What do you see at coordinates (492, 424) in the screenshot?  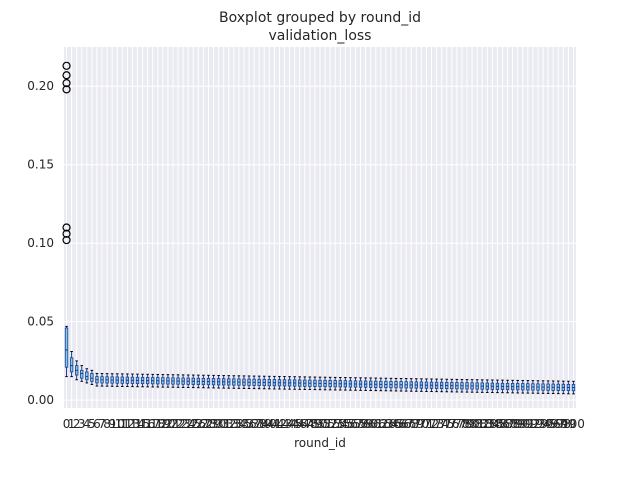 I see `x-tick-label: 84` at bounding box center [492, 424].